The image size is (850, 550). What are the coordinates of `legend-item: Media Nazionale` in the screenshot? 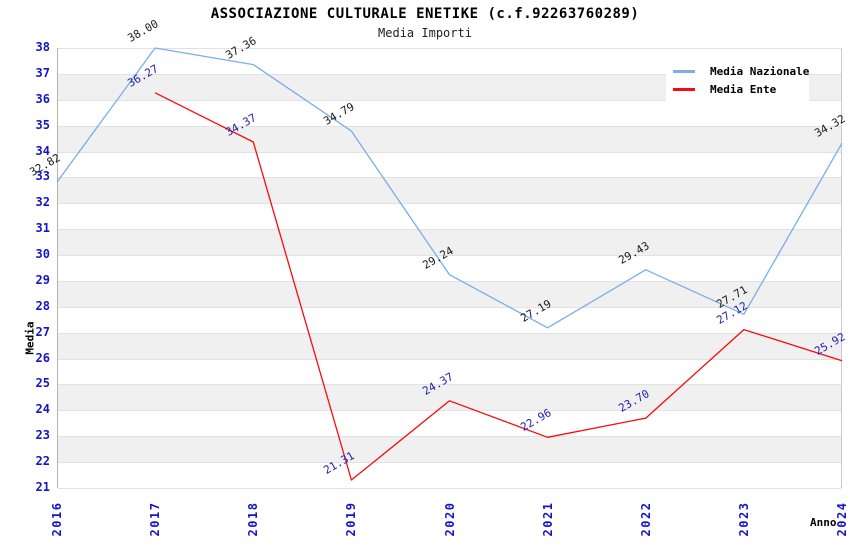 It's located at (737, 71).